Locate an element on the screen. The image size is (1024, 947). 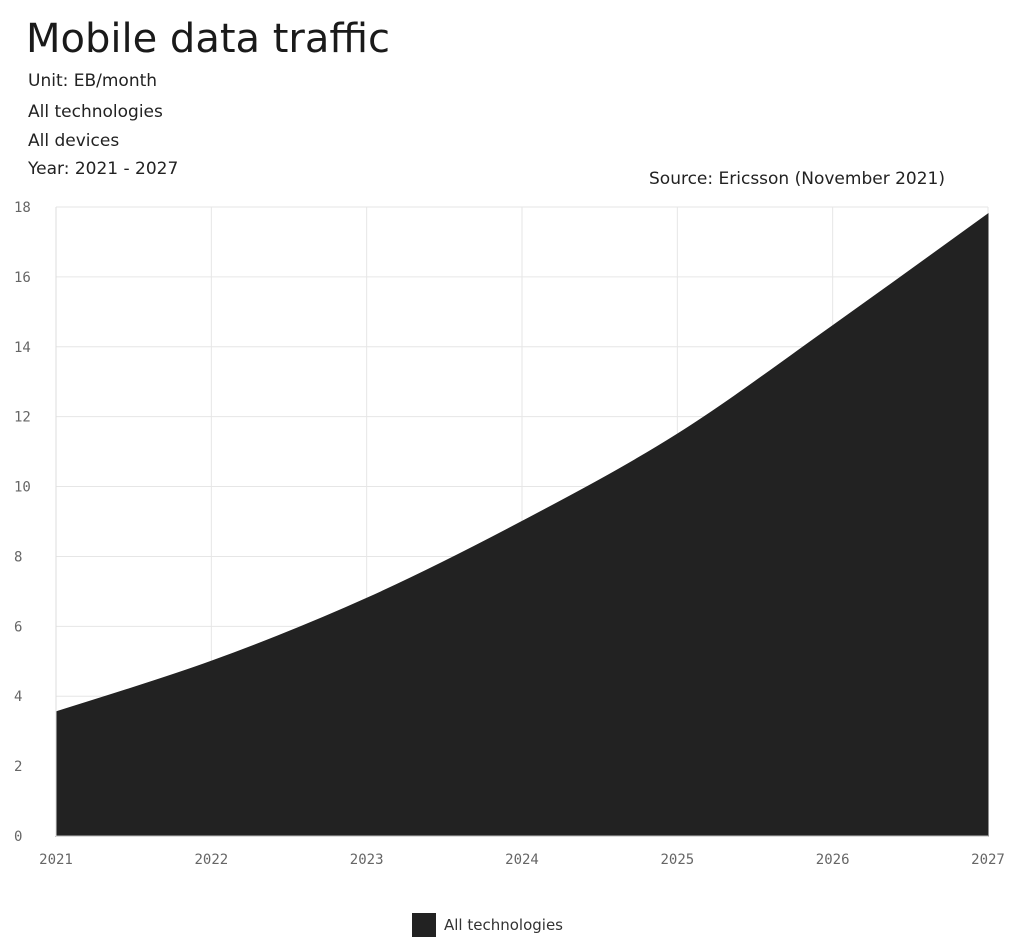
y-tick-label-16: 16 is located at coordinates (22, 278).